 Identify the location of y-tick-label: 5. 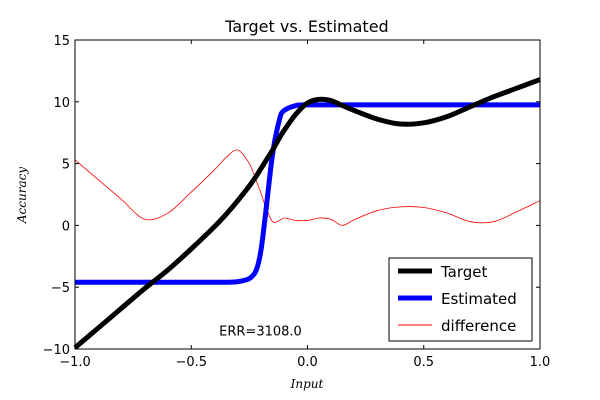
(66, 165).